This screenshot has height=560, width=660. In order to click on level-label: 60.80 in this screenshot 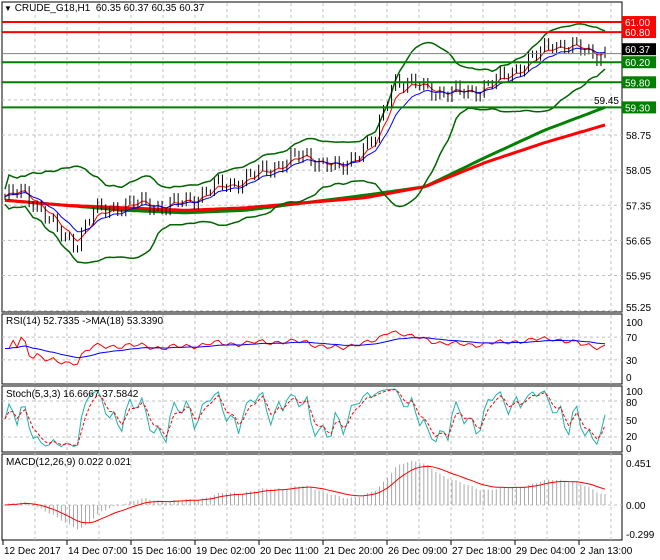, I will do `click(637, 33)`.